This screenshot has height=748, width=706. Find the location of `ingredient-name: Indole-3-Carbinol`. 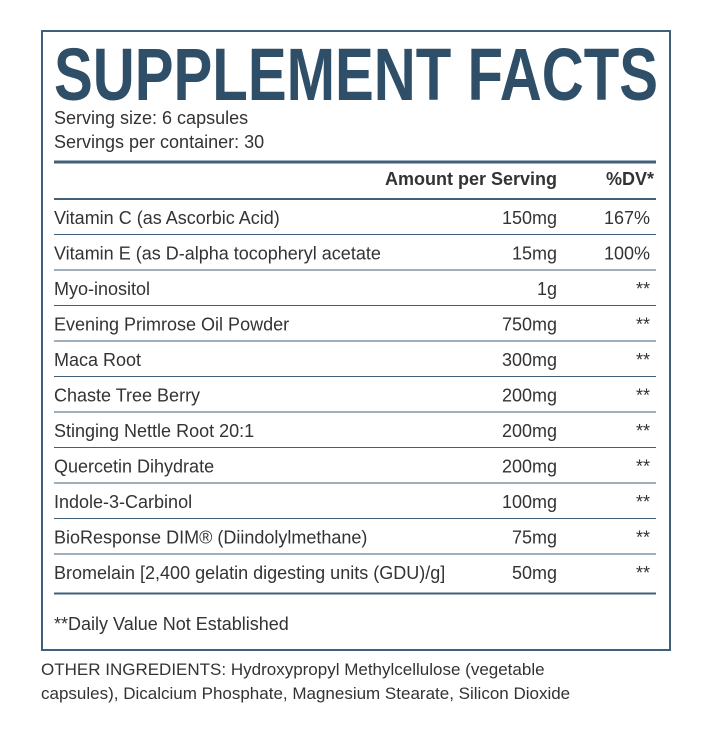

ingredient-name: Indole-3-Carbinol is located at coordinates (123, 502).